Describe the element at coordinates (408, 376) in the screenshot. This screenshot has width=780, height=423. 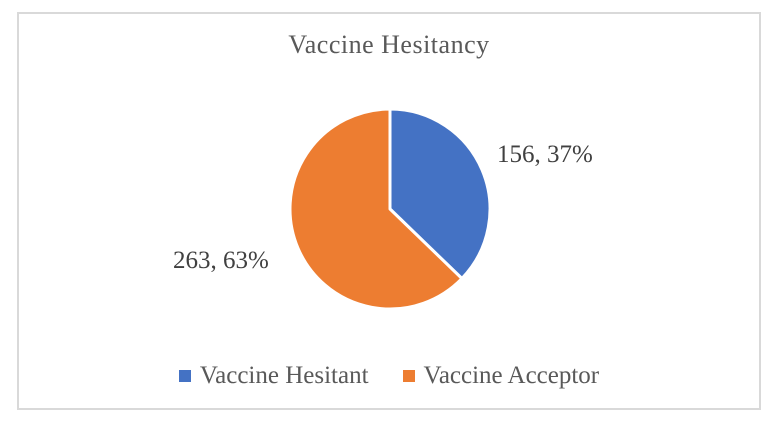
I see `legend-swatch-orange-icon` at that location.